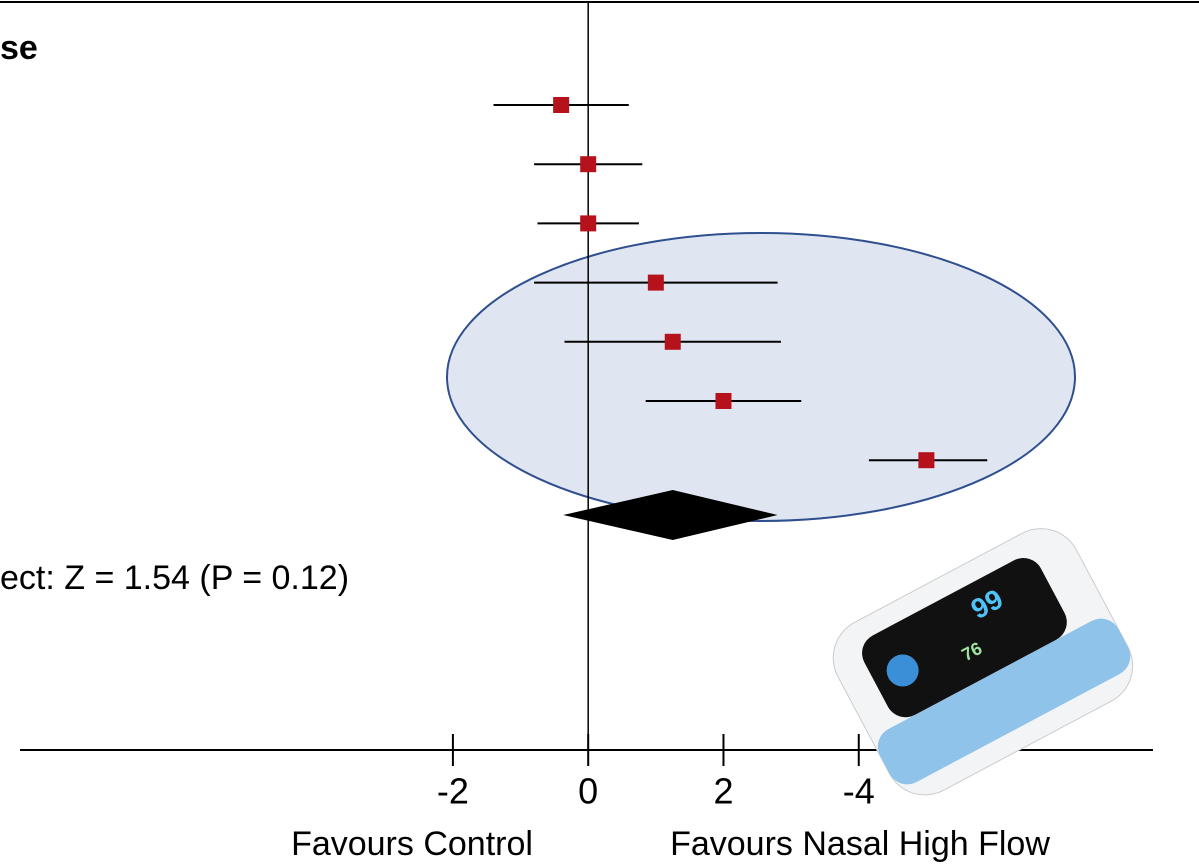  Describe the element at coordinates (174, 578) in the screenshot. I see `annotation: ect: Z = 1.54 (P = 0.12)` at that location.